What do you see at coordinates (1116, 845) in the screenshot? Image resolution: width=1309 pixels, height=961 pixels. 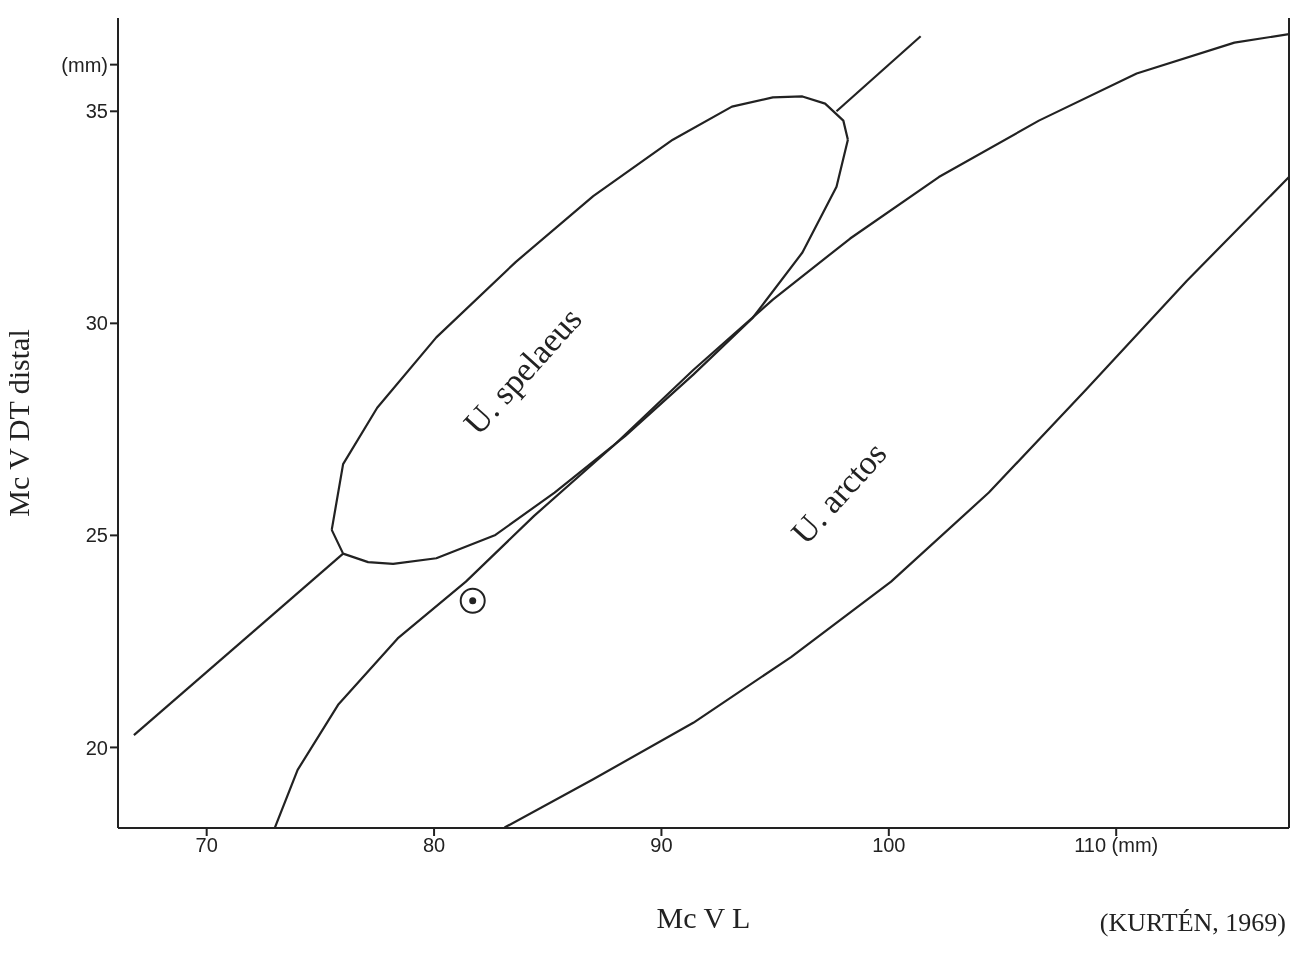 I see `x-tick-label: 110 (mm)` at bounding box center [1116, 845].